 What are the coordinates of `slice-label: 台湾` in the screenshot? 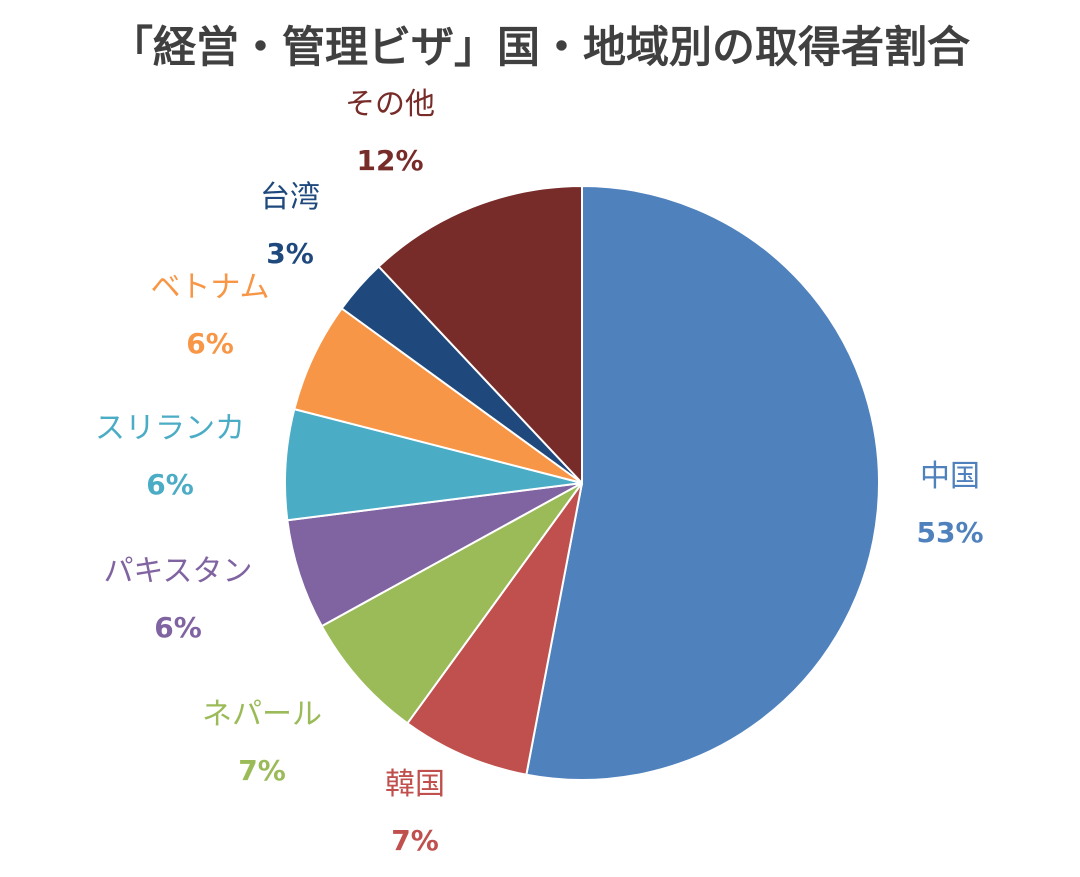 It's located at (290, 197).